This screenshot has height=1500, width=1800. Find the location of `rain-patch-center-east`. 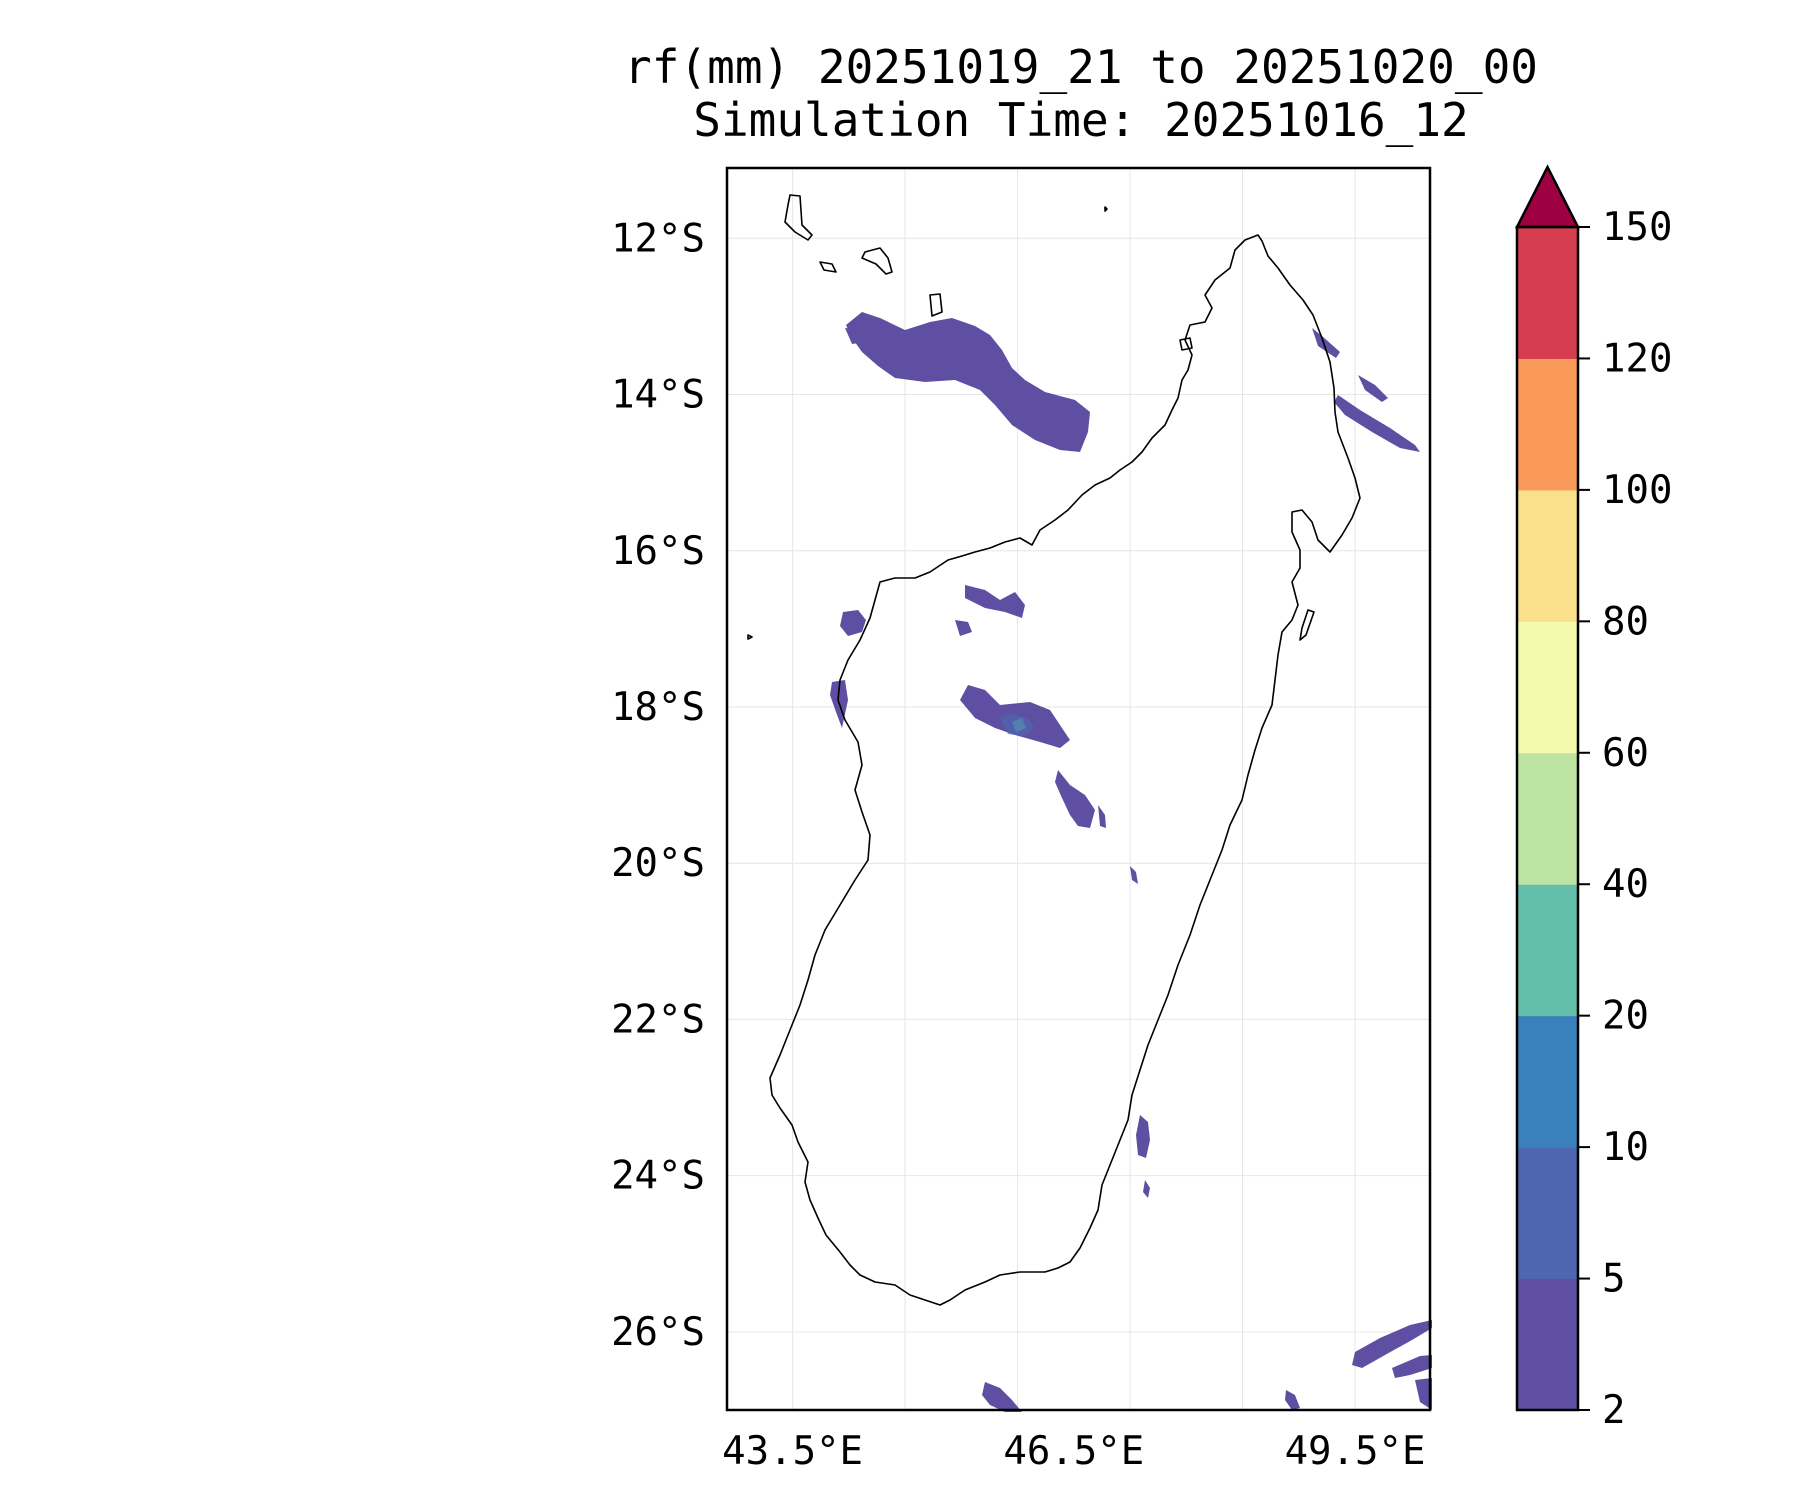

rain-patch-center-east is located at coordinates (1075, 799).